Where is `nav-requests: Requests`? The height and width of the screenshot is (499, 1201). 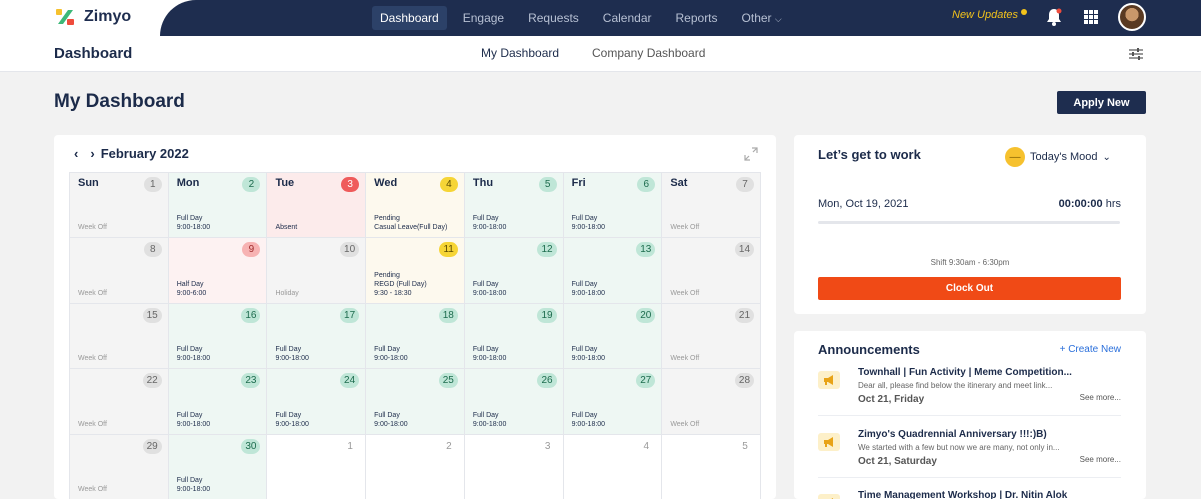 nav-requests: Requests is located at coordinates (553, 18).